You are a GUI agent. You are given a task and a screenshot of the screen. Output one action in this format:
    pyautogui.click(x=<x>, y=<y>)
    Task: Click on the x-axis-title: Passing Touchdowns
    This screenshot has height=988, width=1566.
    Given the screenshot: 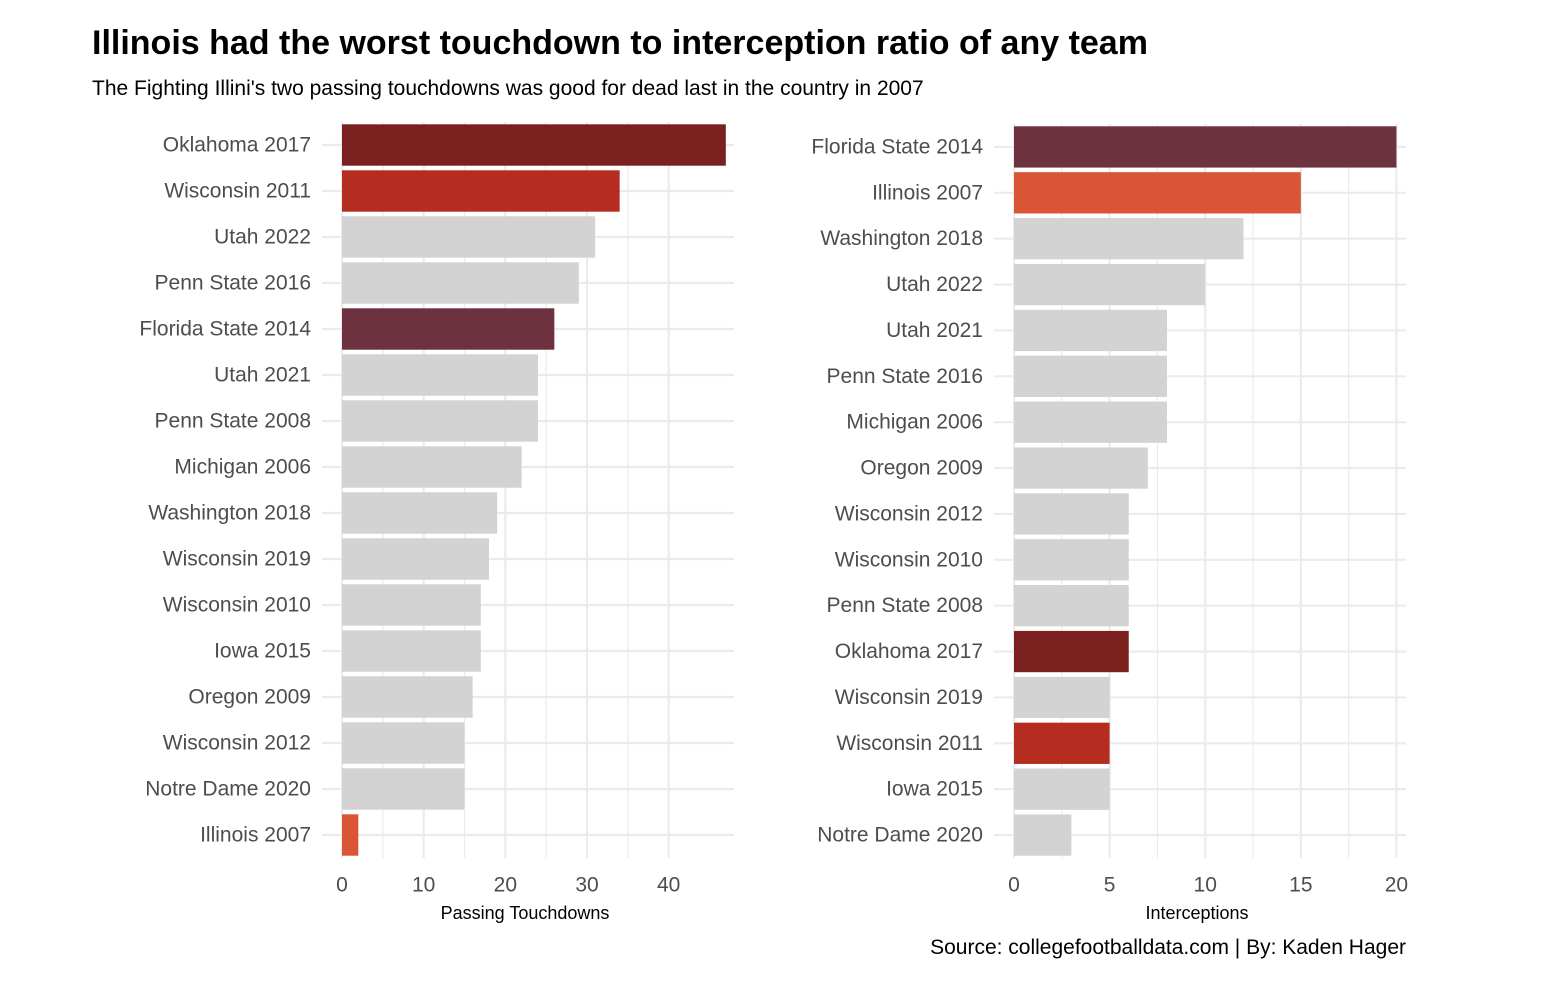 What is the action you would take?
    pyautogui.click(x=525, y=913)
    